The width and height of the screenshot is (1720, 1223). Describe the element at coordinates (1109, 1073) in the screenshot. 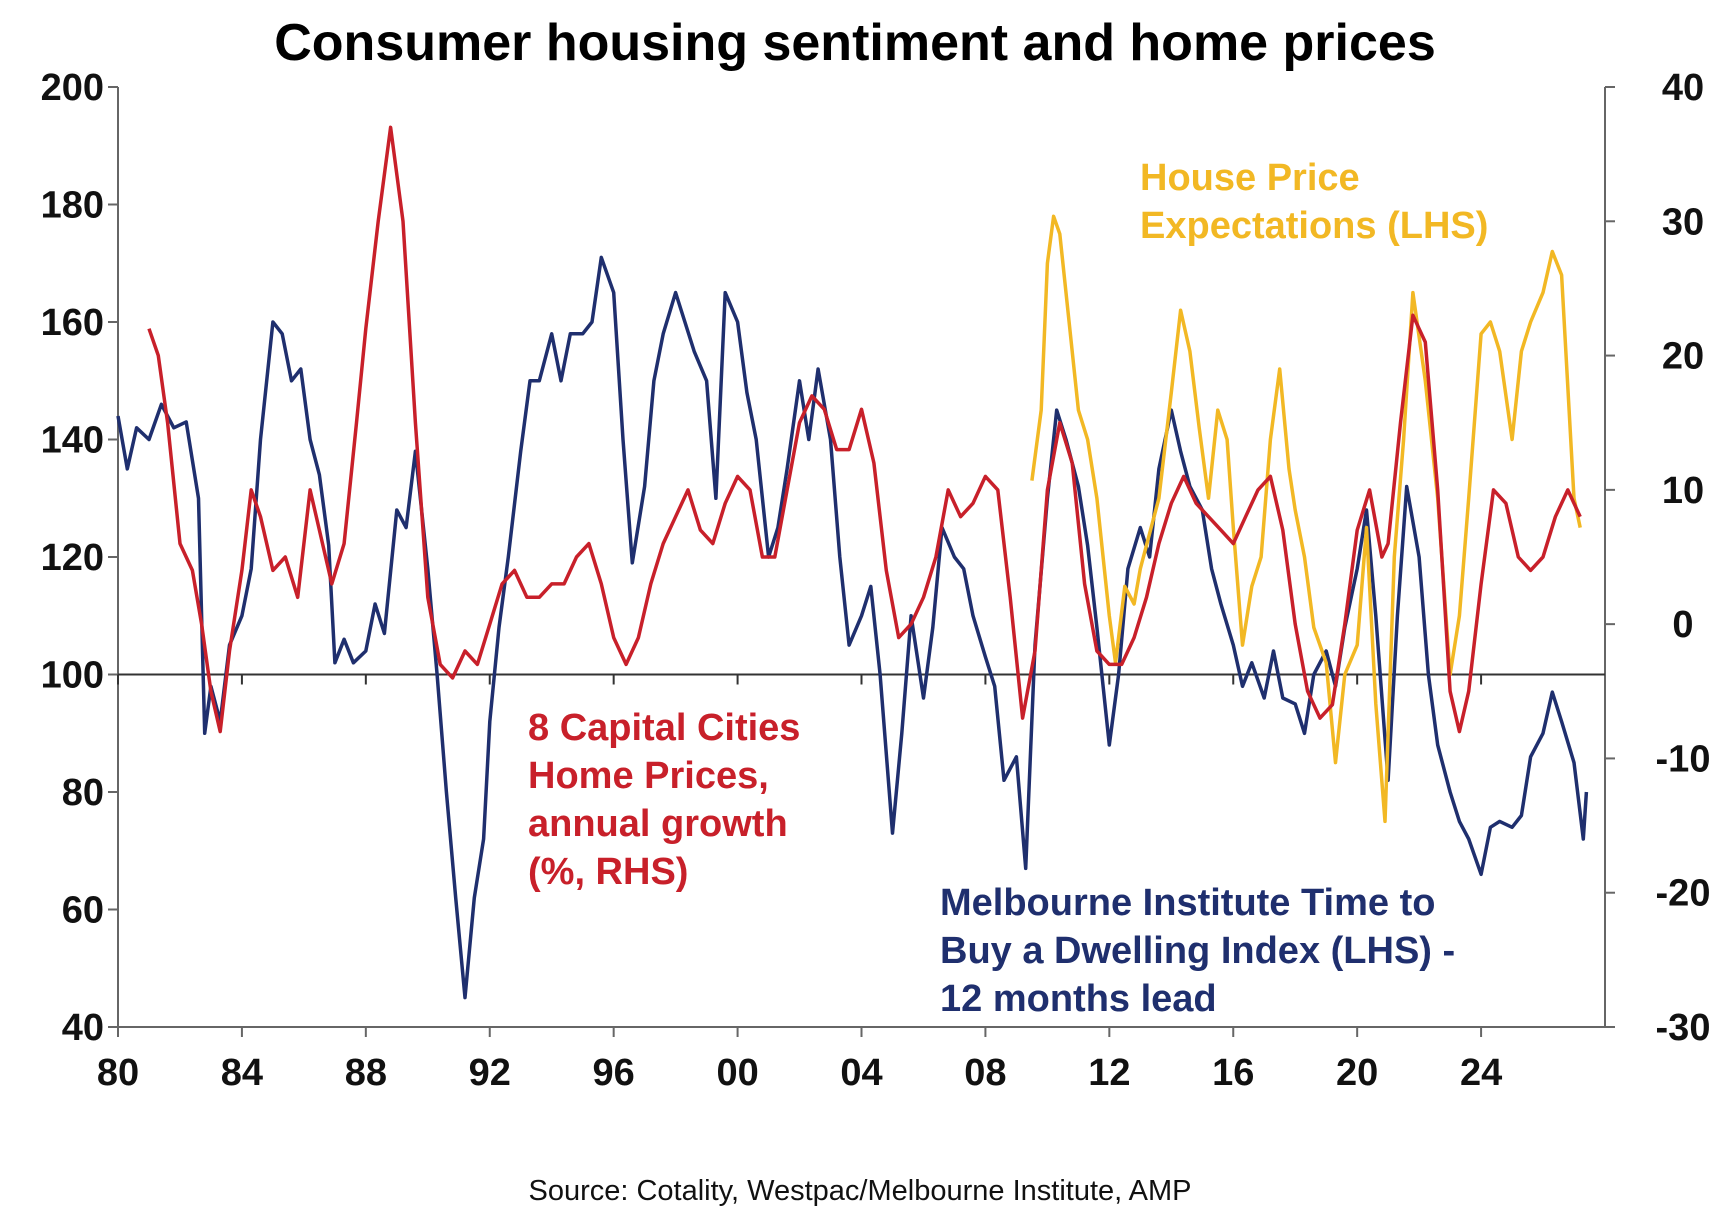

I see `x-tick-label: 12` at that location.